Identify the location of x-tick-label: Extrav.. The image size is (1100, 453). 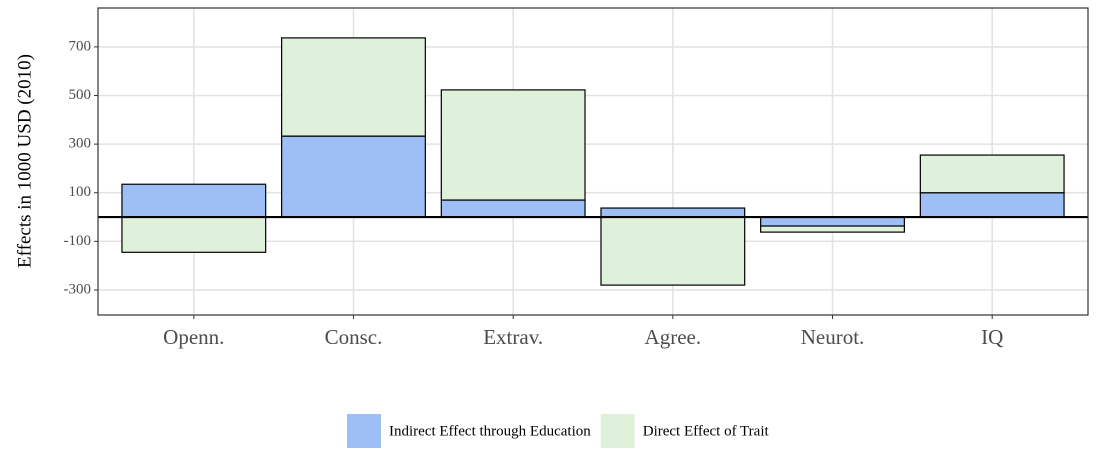
(513, 337).